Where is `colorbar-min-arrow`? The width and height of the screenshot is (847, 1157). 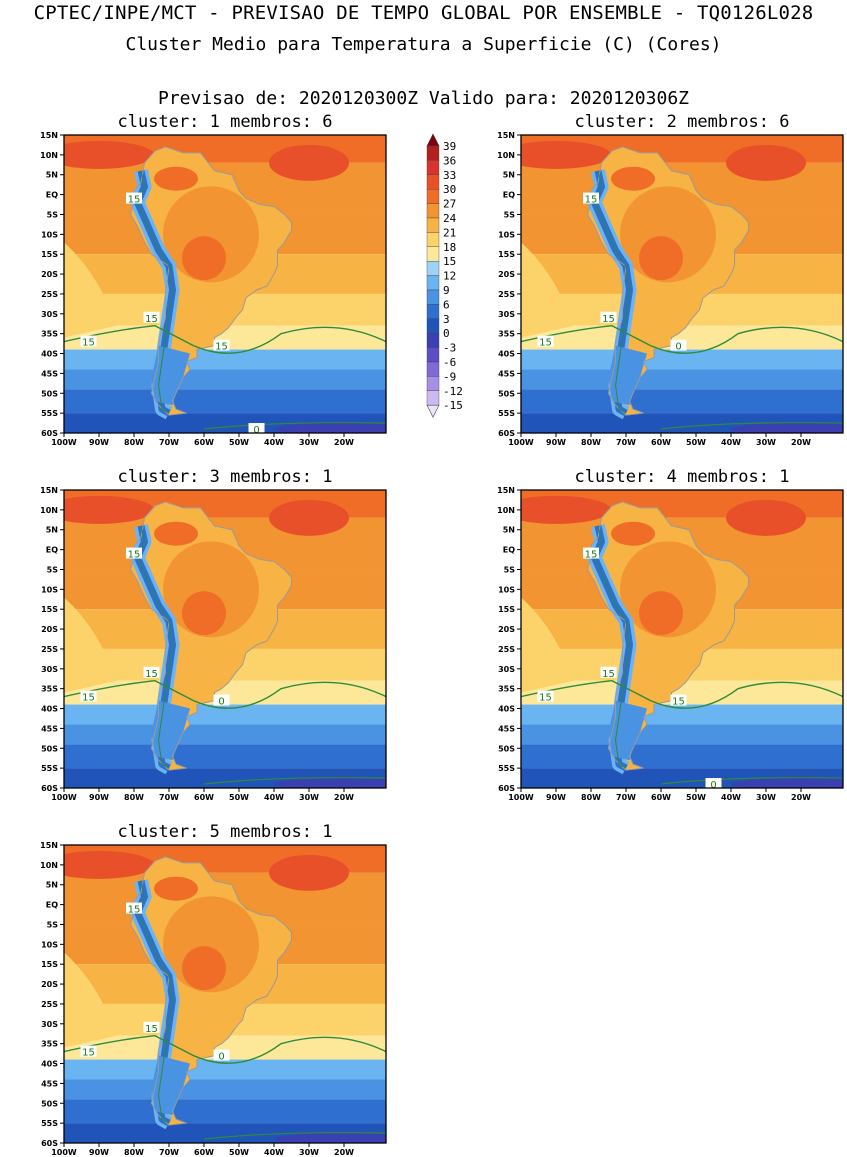
colorbar-min-arrow is located at coordinates (433, 411).